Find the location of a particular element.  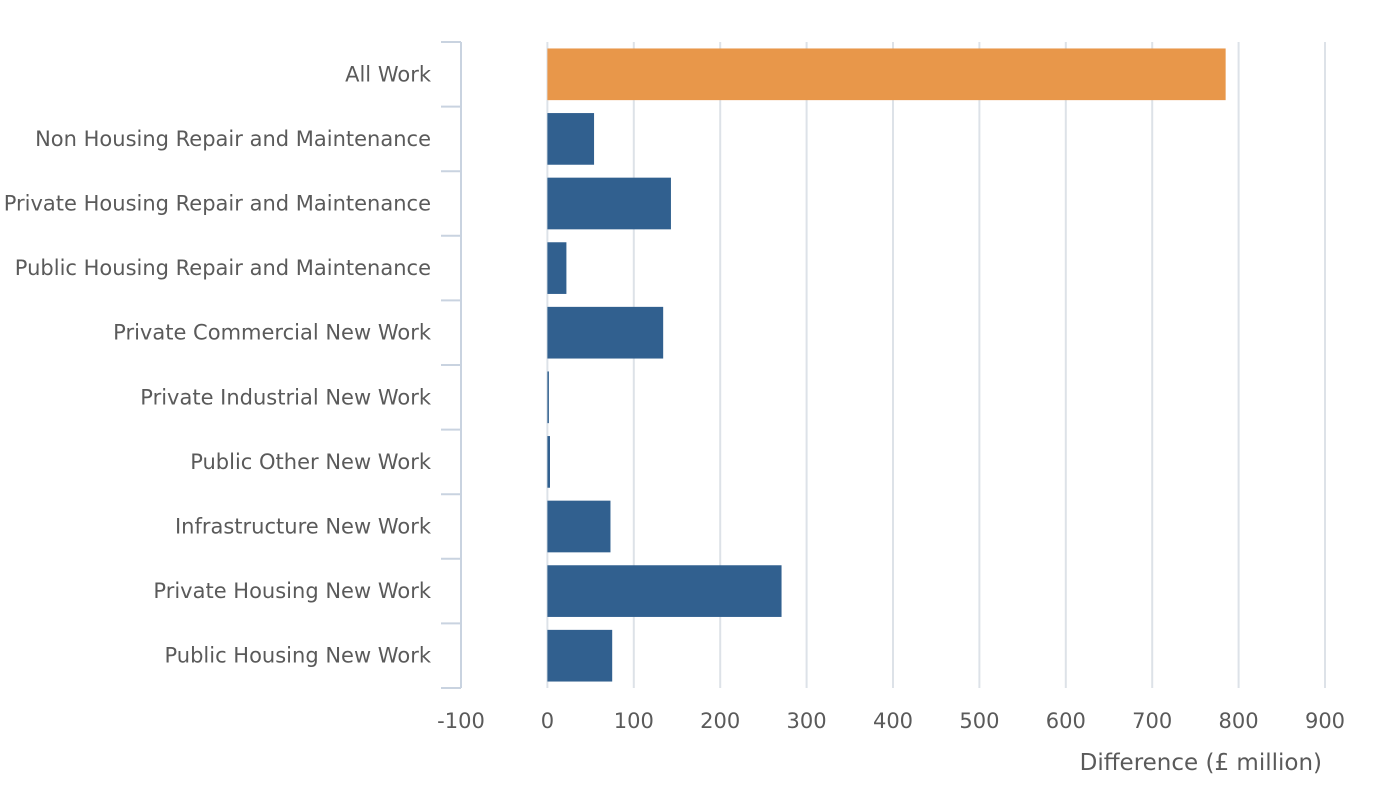

category-label-public-housing-repair-and-maintenance: Public Housing Repair and Maintenance is located at coordinates (223, 268).